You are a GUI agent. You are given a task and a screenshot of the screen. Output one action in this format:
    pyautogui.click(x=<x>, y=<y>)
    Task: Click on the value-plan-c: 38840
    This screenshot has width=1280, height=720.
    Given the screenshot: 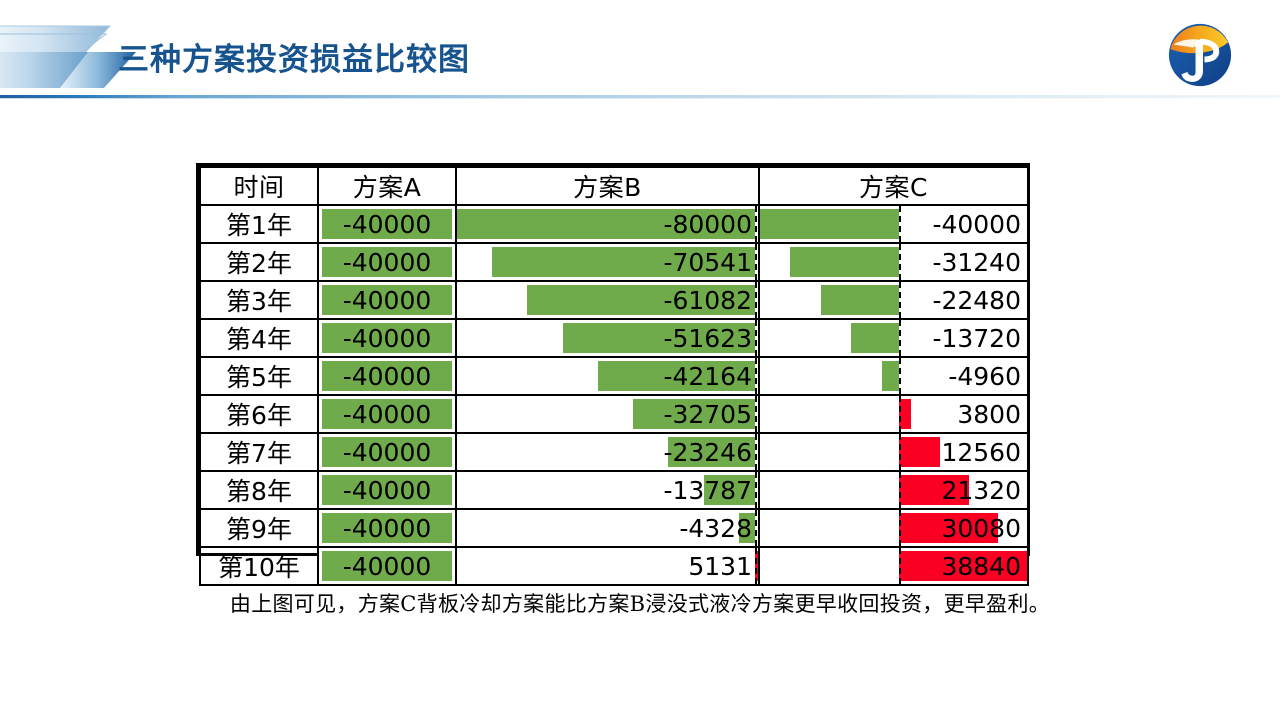 What is the action you would take?
    pyautogui.click(x=981, y=566)
    